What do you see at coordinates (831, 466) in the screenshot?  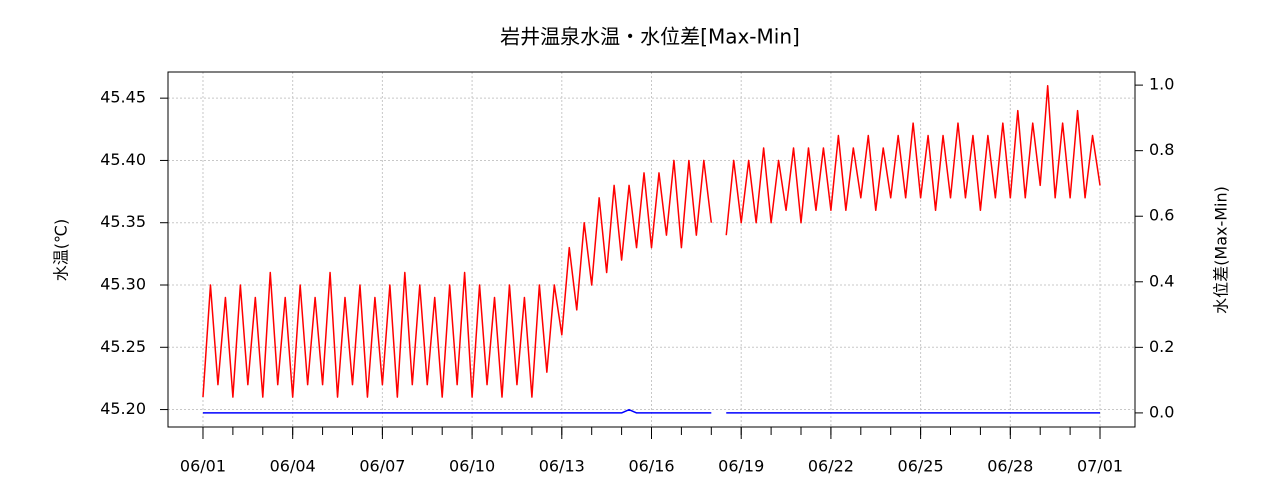 I see `x-tick-label: 06/22` at bounding box center [831, 466].